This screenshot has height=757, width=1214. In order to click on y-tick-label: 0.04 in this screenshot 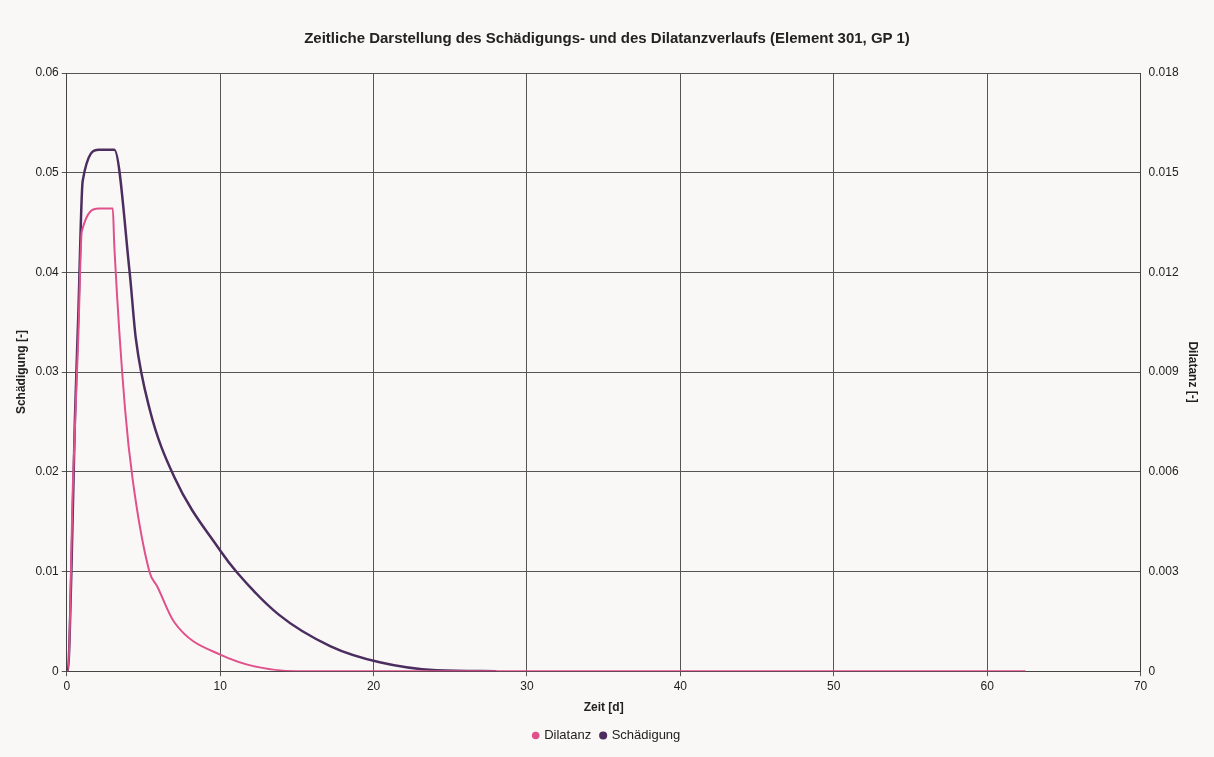, I will do `click(47, 271)`.